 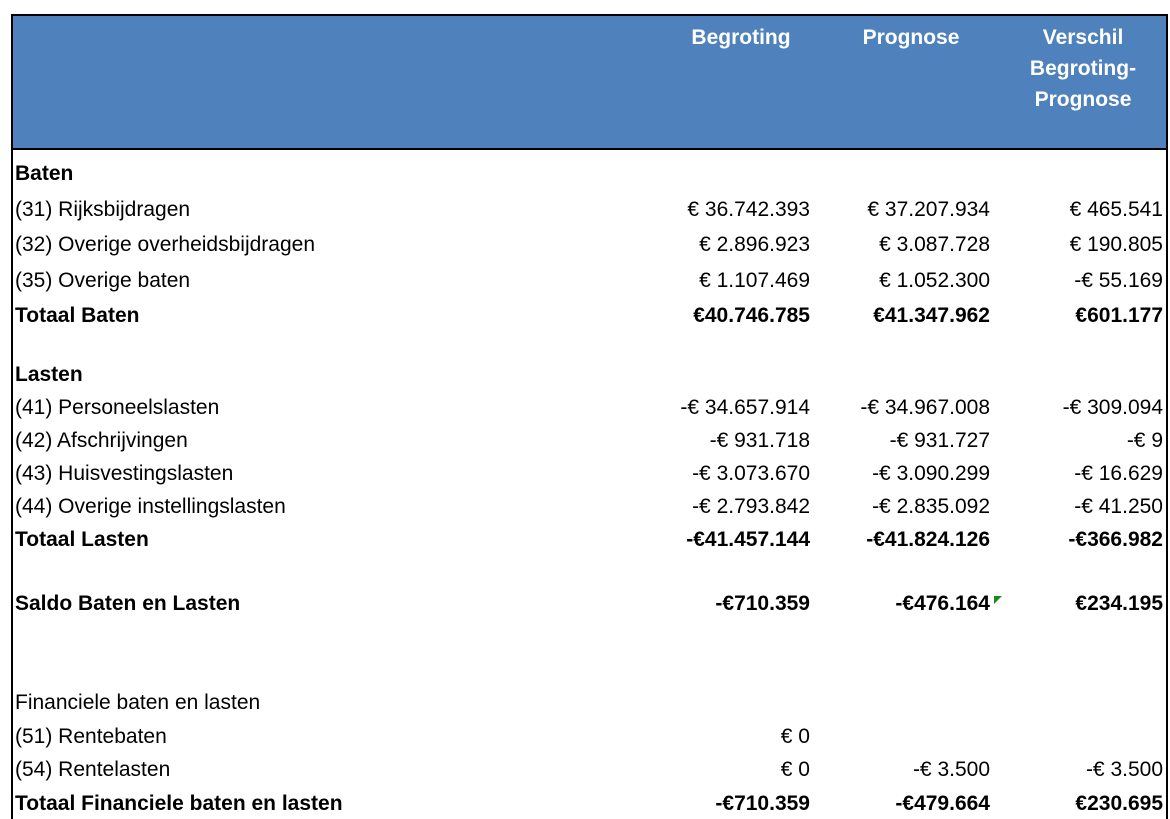 What do you see at coordinates (1118, 473) in the screenshot?
I see `row-value: -€ 16.629` at bounding box center [1118, 473].